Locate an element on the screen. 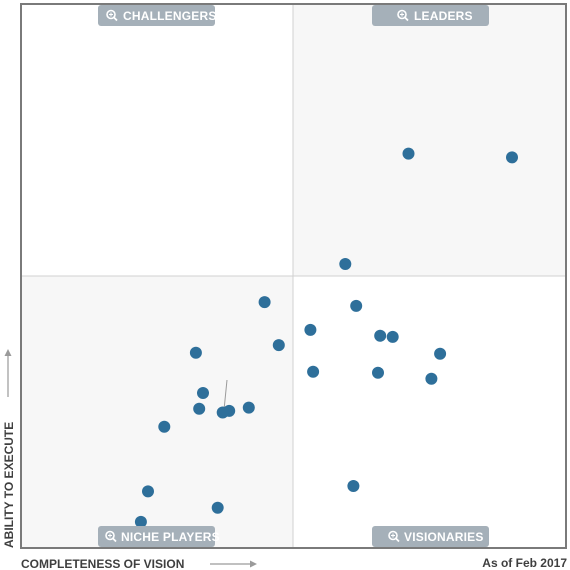  visionaries-label: VISIONARIES is located at coordinates (444, 537).